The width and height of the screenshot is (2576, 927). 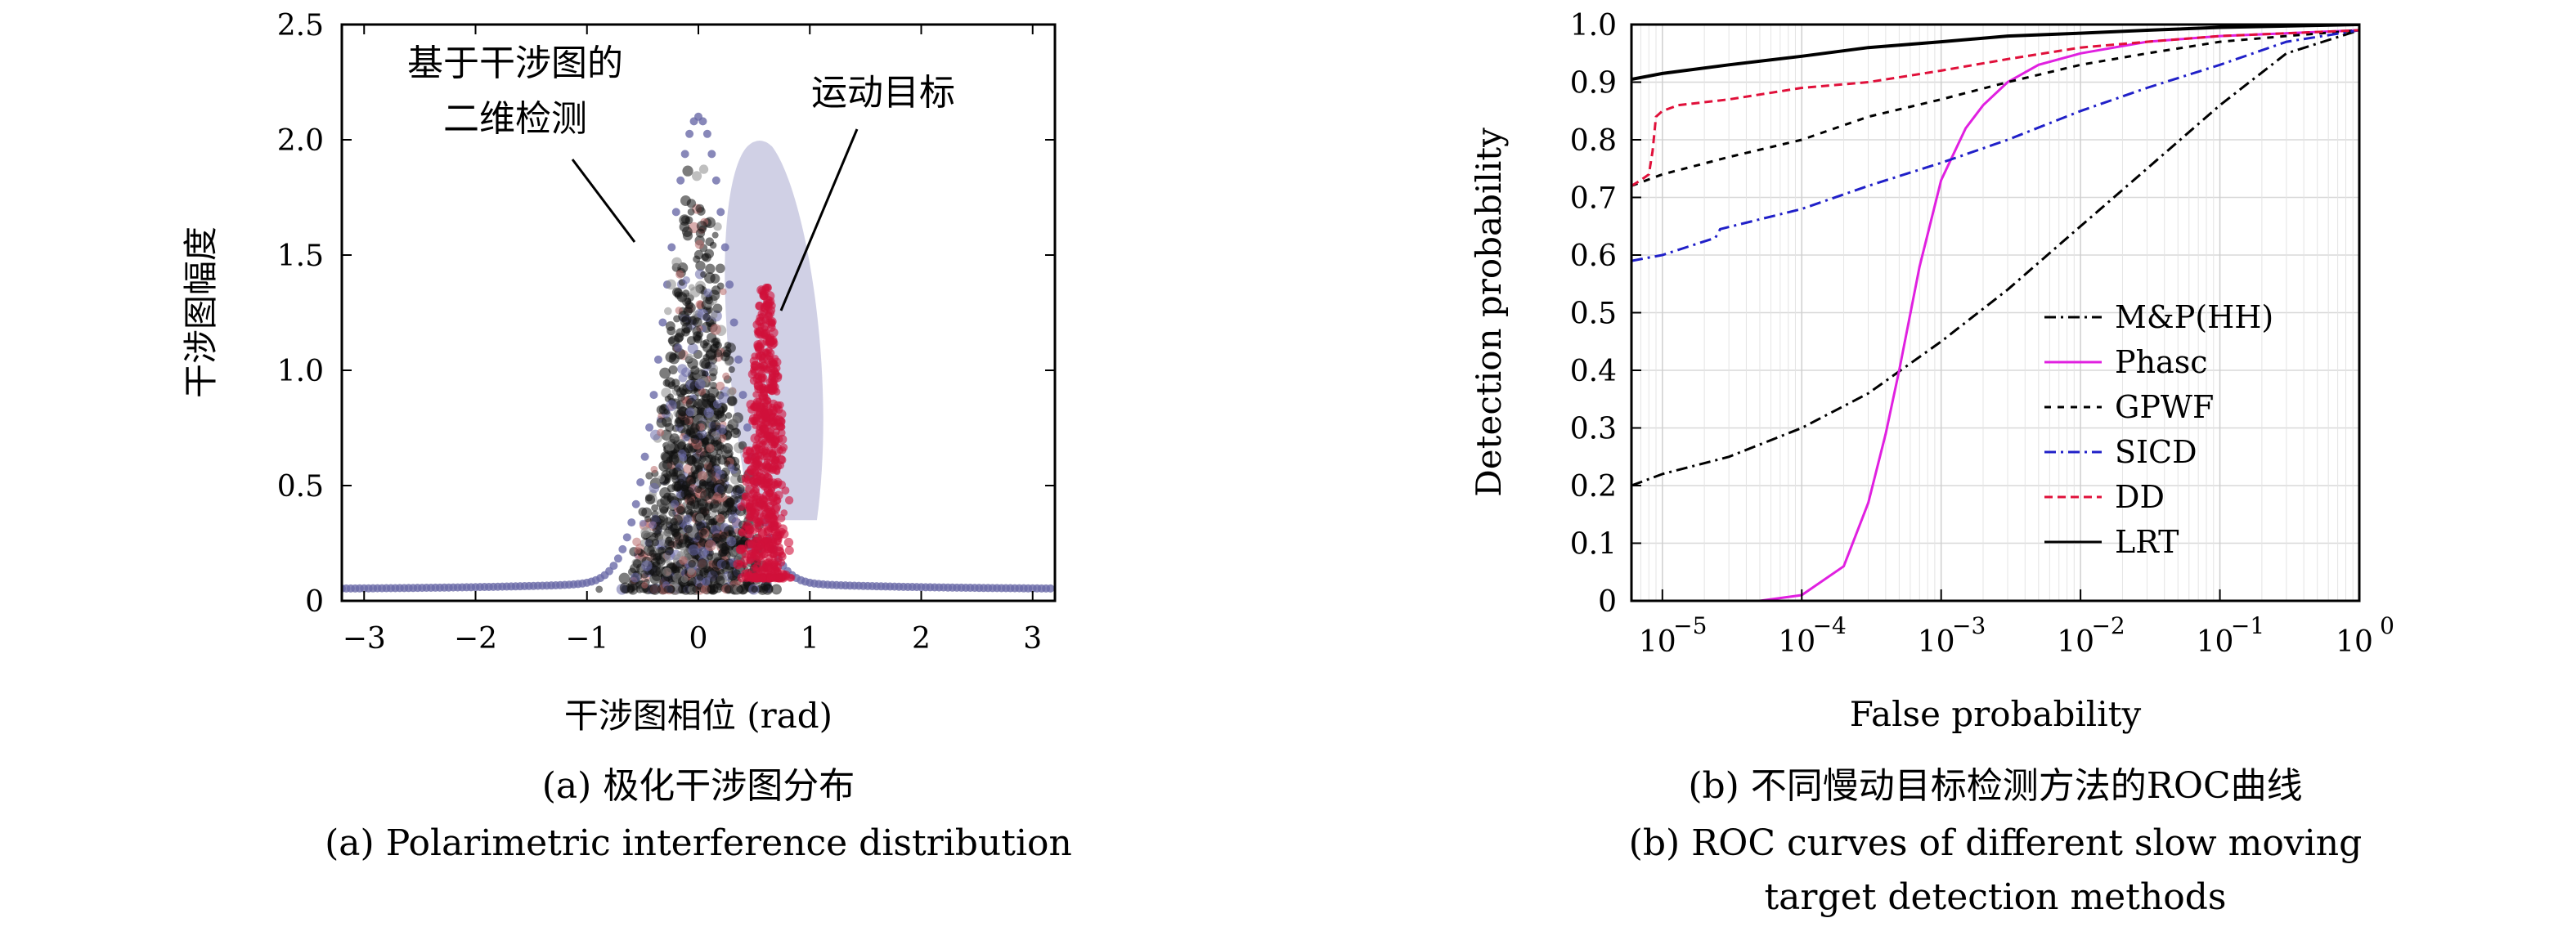 I want to click on legend-label: M&P(HH), so click(x=2194, y=317).